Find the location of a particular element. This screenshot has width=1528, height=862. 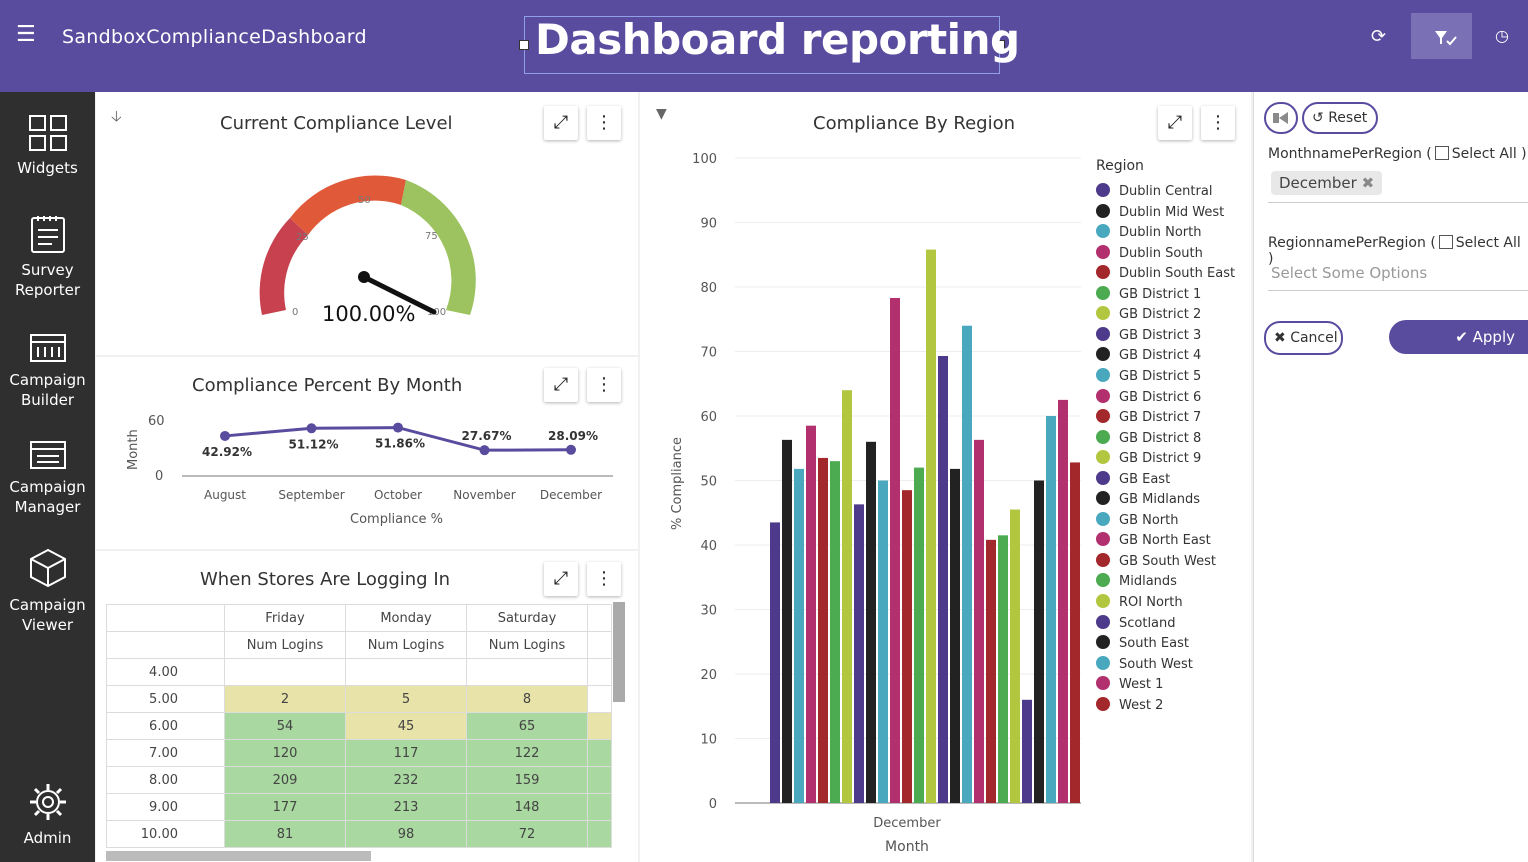

selected-month-tag: December ✖ is located at coordinates (1327, 183).